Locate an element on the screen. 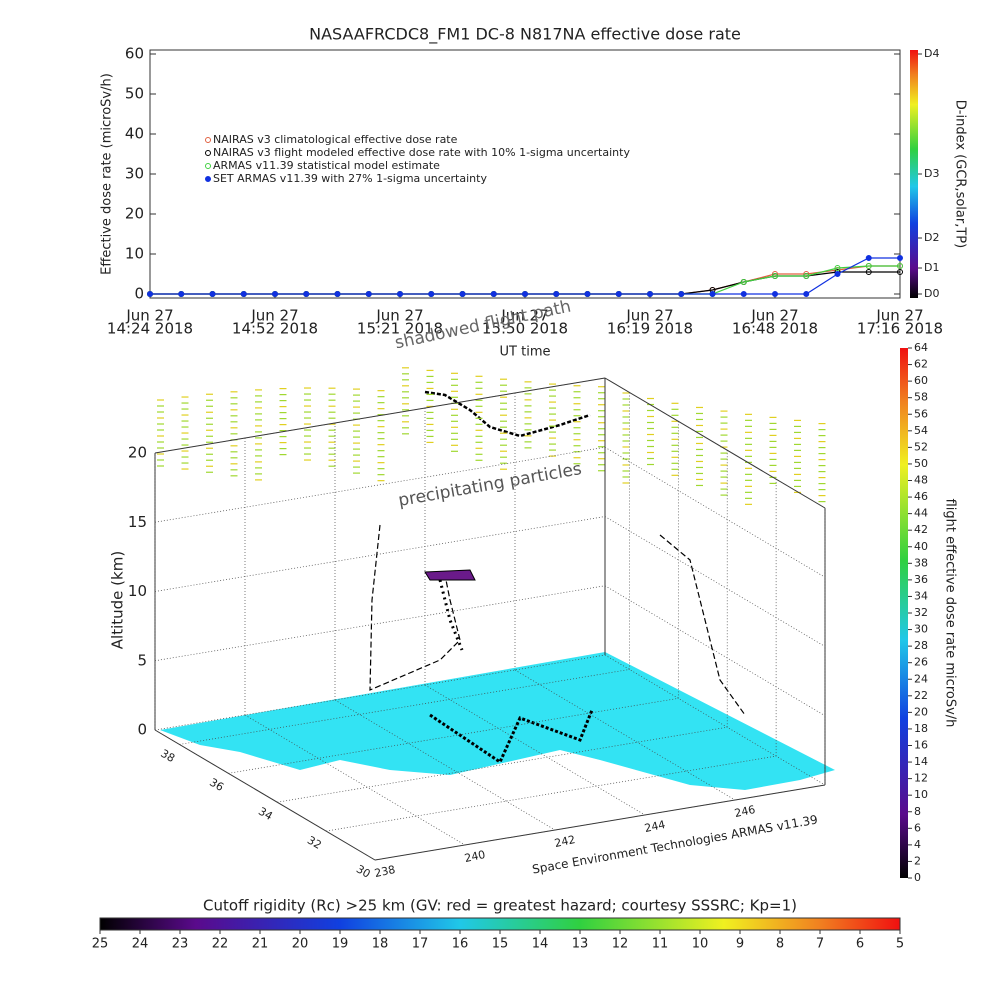  colorbar-tick-label: 36 is located at coordinates (921, 579).